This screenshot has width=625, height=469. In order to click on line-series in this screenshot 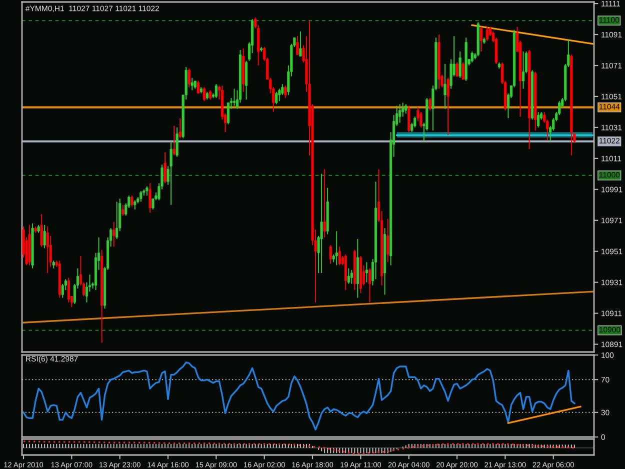, I will do `click(299, 396)`.